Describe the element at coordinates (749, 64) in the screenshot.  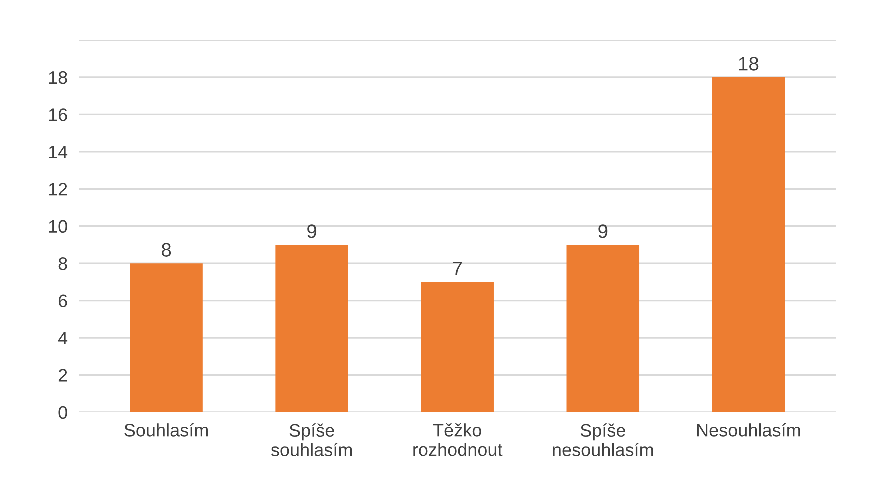
I see `data-label: 18` at that location.